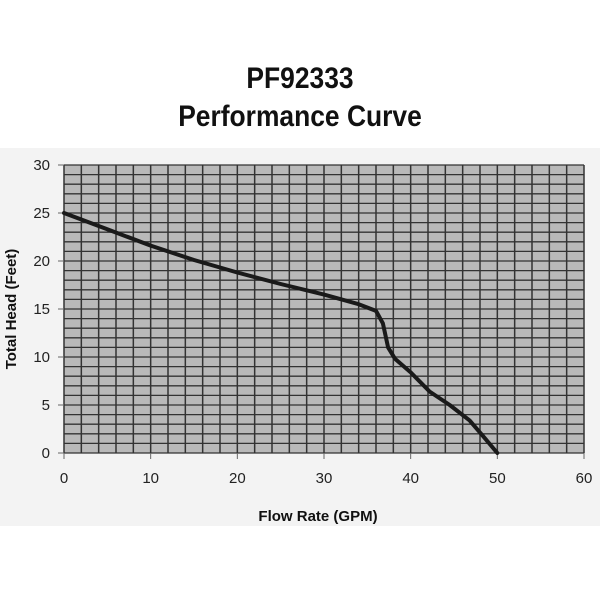  What do you see at coordinates (11, 309) in the screenshot?
I see `y-axis-label: Total Head (Feet)` at bounding box center [11, 309].